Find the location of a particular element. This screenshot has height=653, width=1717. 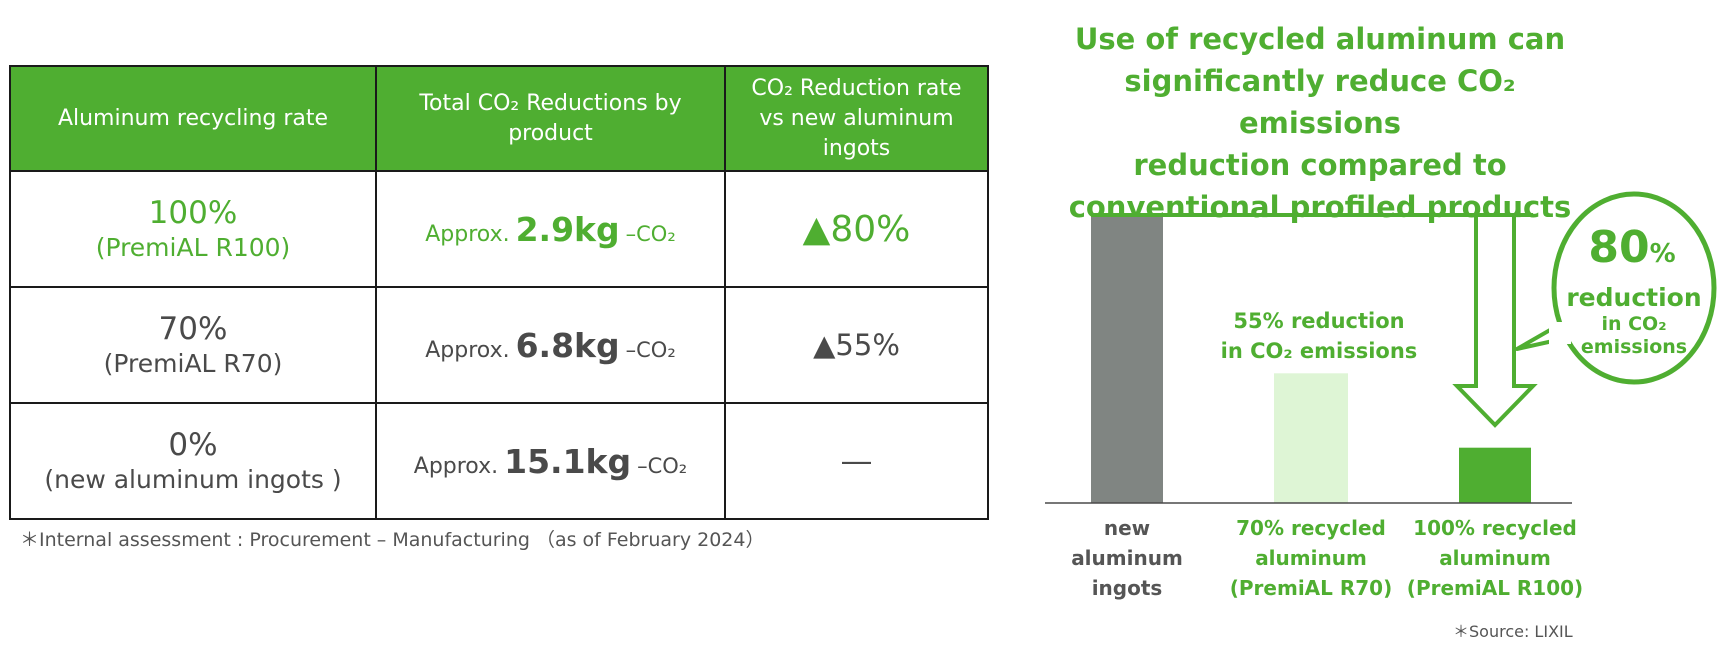

bubble-label: reduction is located at coordinates (1633, 297).